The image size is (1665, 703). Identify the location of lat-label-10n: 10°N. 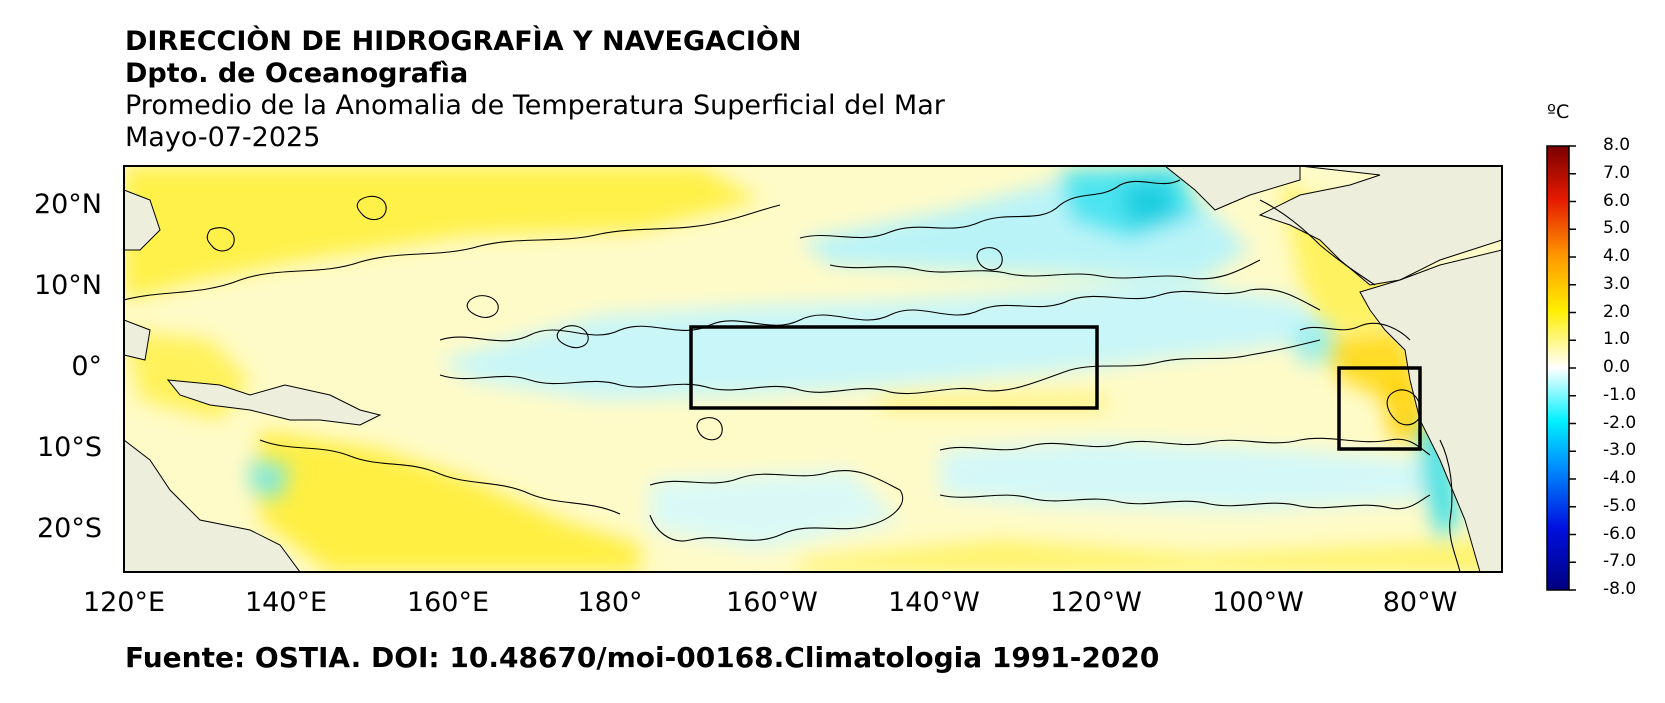
(67, 285).